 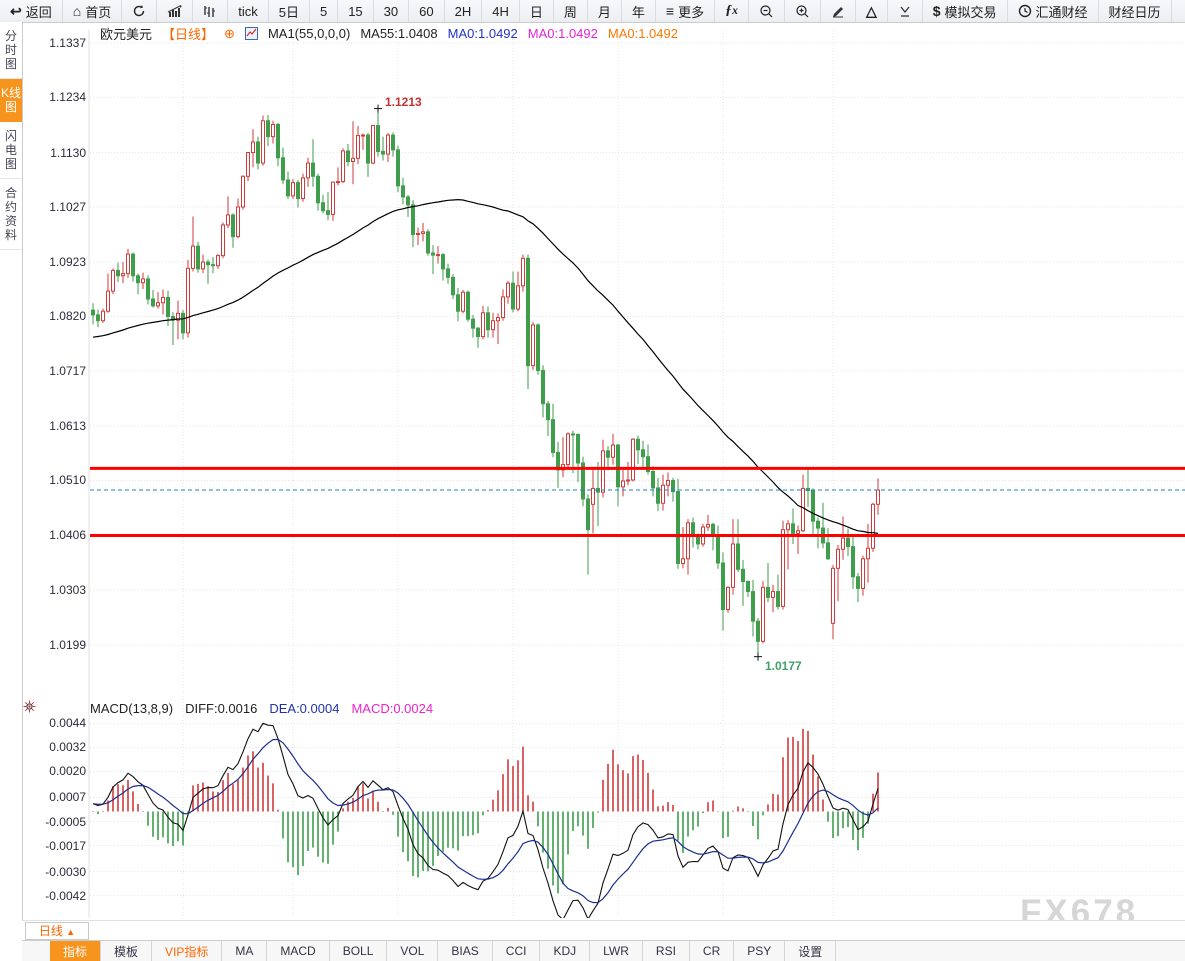 I want to click on tab-PSY: PSY, so click(x=760, y=951).